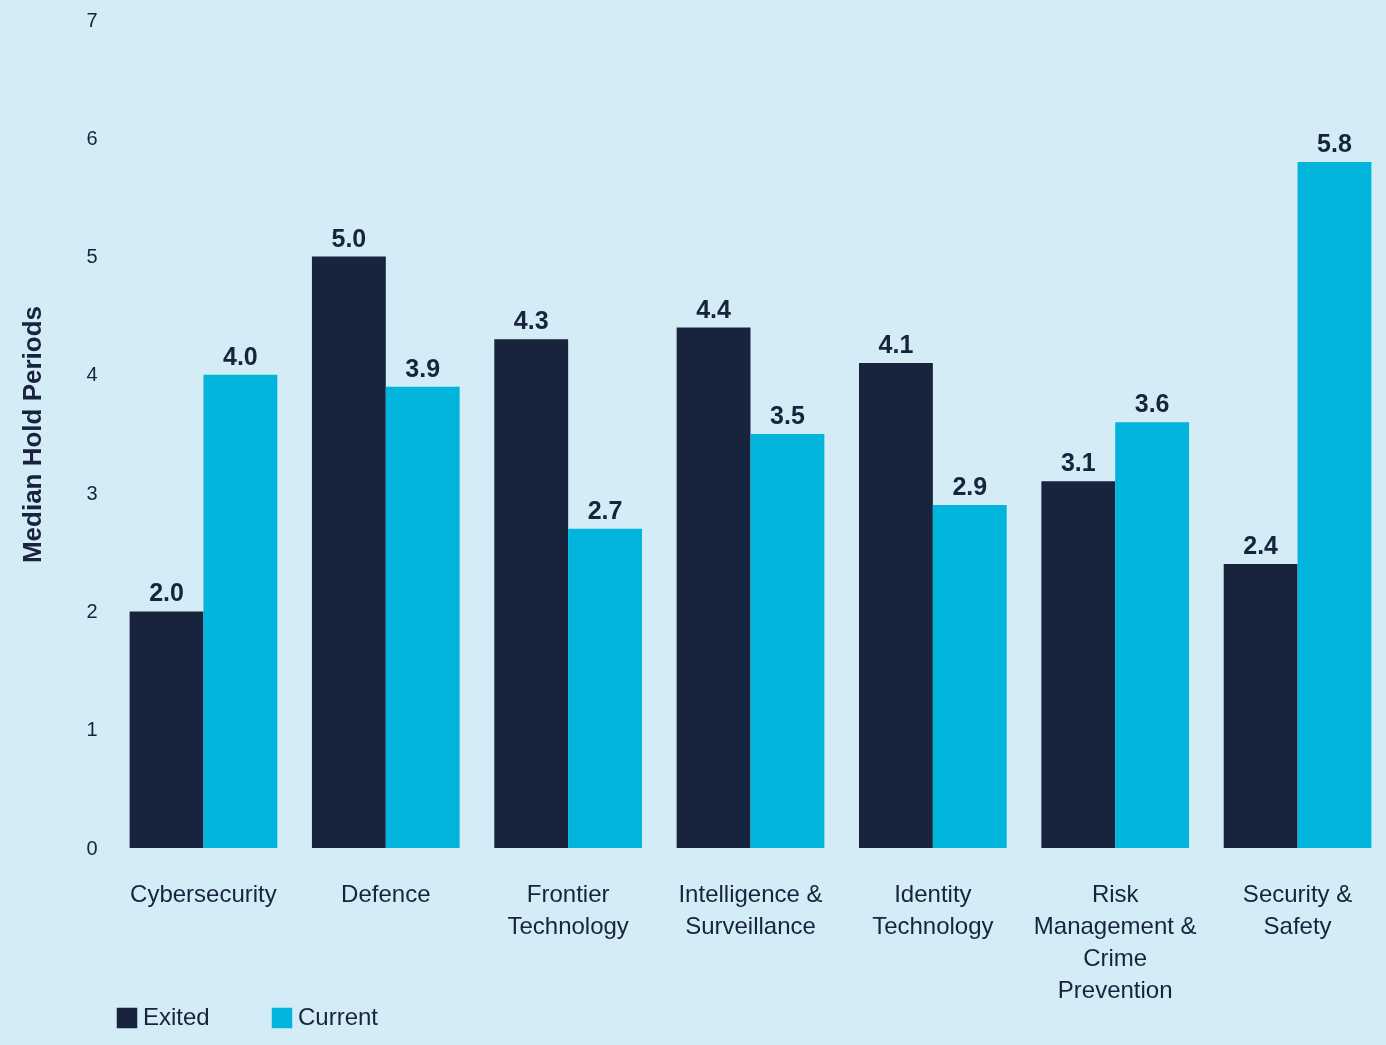  I want to click on data-label: 5.0, so click(349, 237).